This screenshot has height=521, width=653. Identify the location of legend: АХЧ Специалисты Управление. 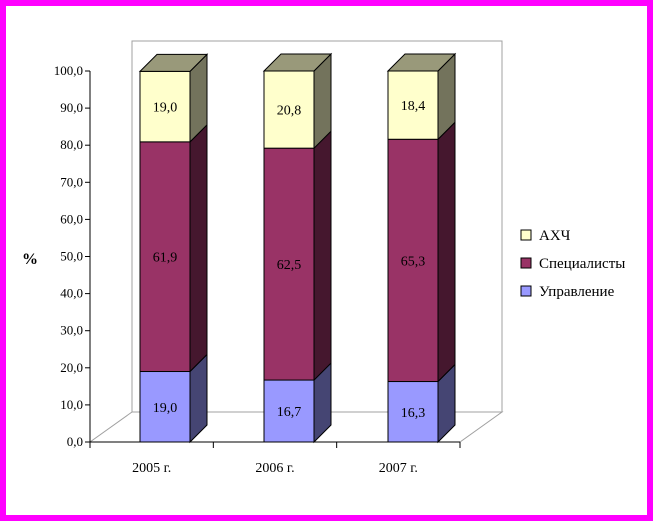
(572, 264).